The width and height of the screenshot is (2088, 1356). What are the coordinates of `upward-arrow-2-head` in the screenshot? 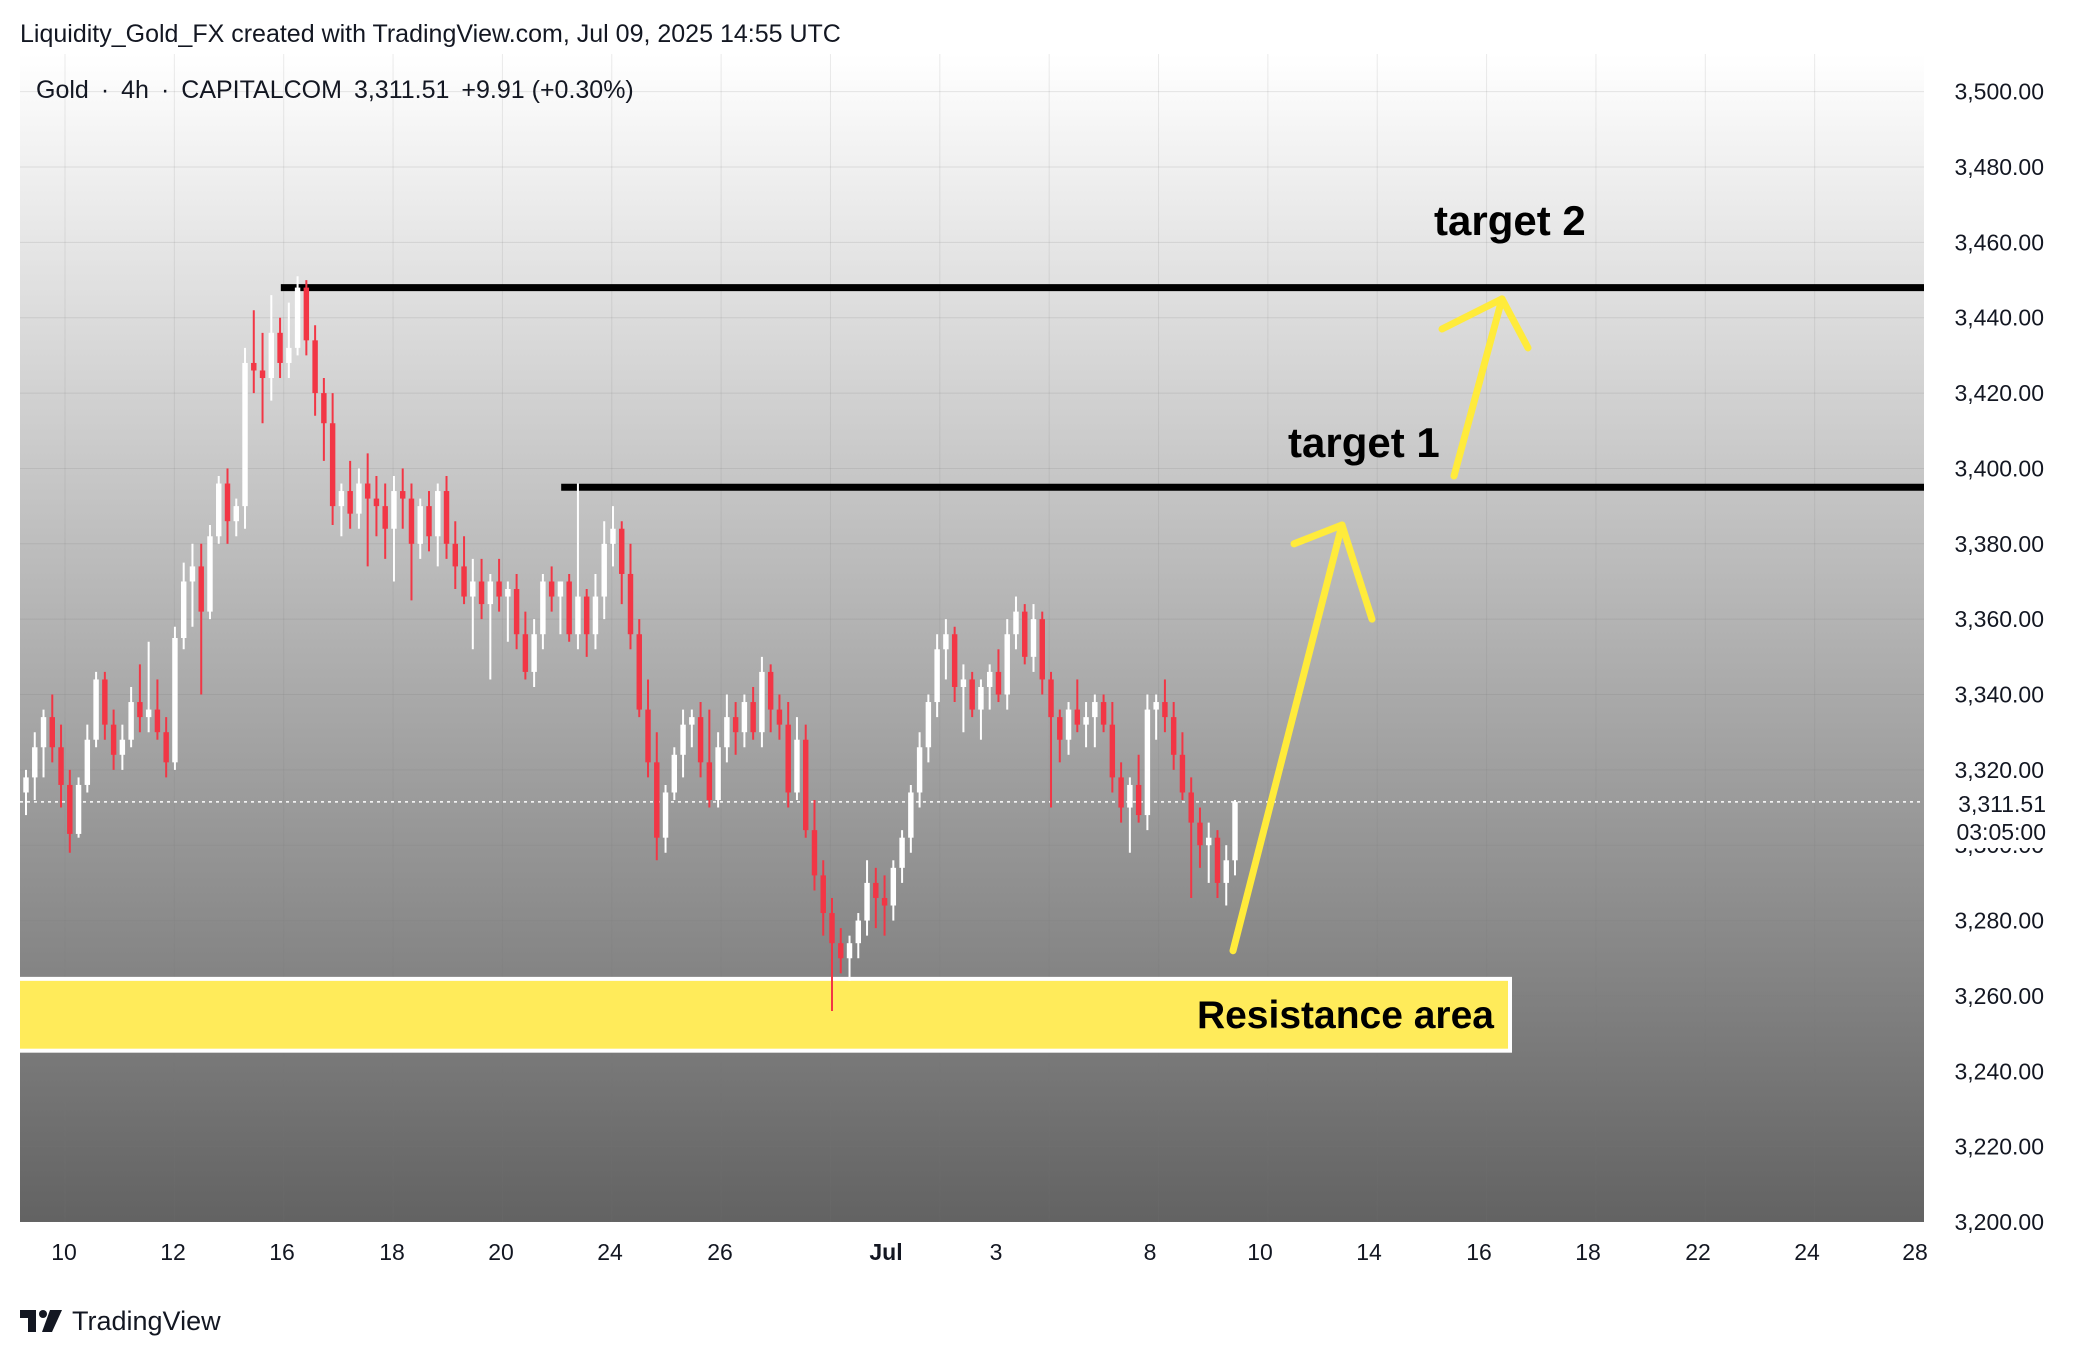 It's located at (1485, 323).